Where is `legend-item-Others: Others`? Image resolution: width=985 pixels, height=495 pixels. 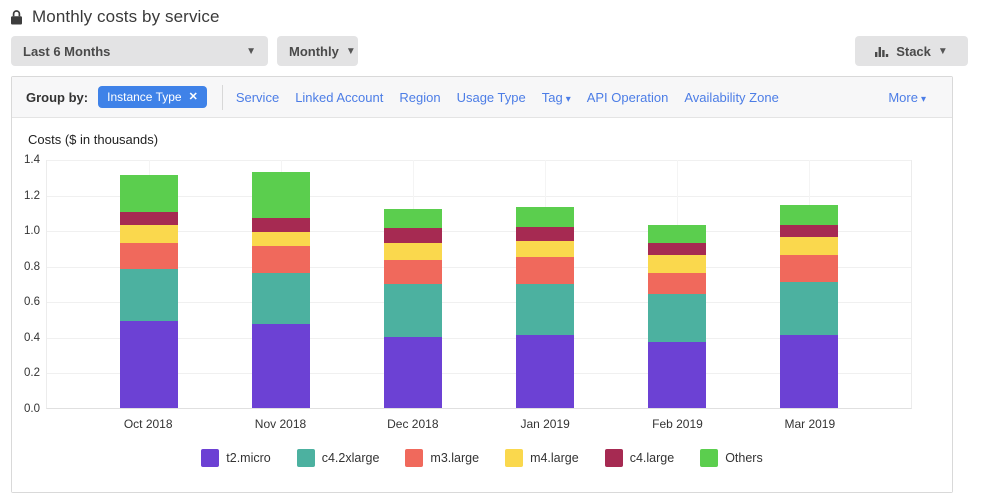
legend-item-Others: Others is located at coordinates (731, 458).